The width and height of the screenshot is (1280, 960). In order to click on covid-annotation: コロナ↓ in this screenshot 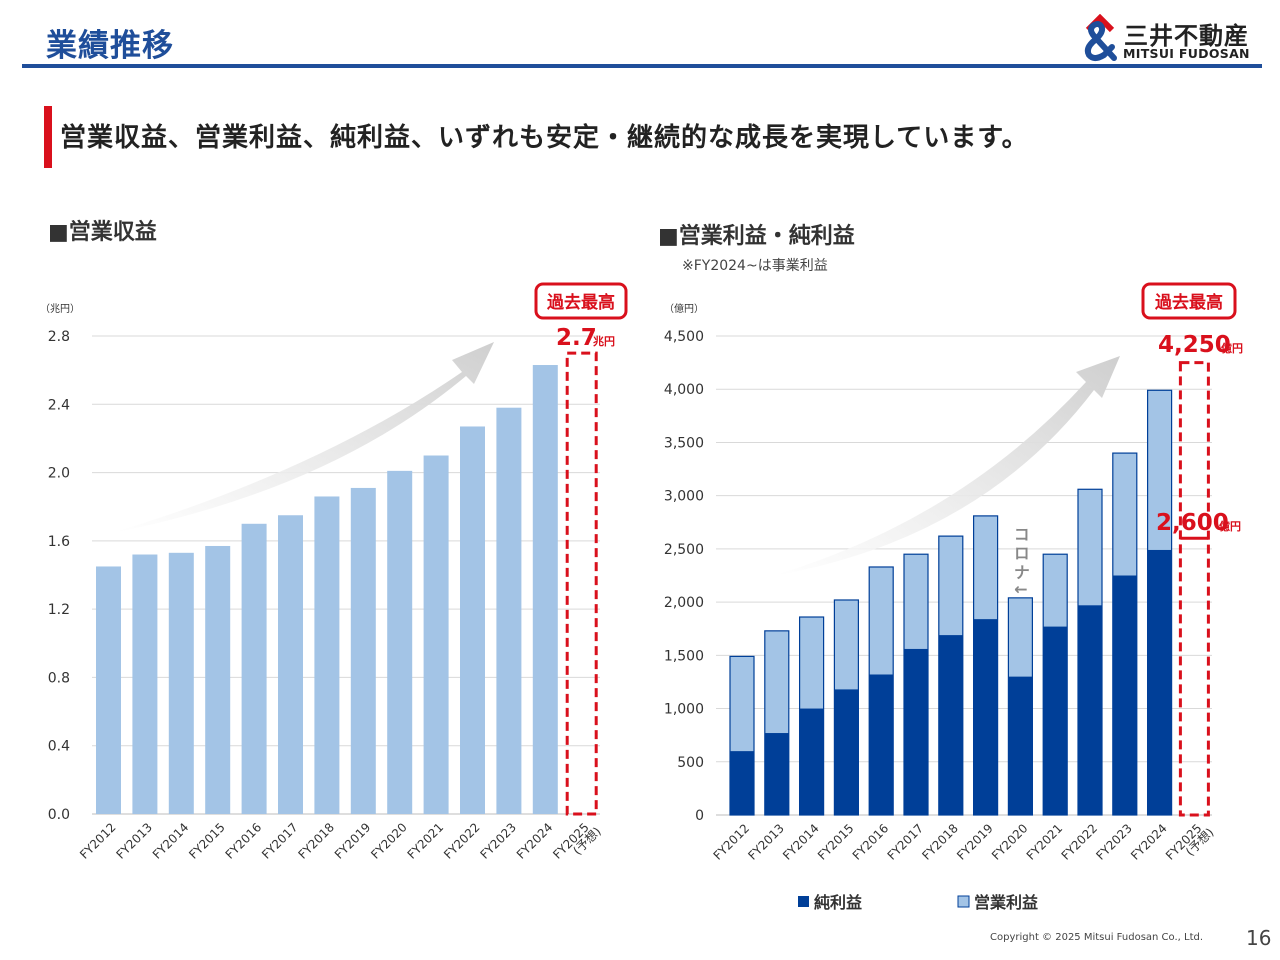, I will do `click(1020, 562)`.